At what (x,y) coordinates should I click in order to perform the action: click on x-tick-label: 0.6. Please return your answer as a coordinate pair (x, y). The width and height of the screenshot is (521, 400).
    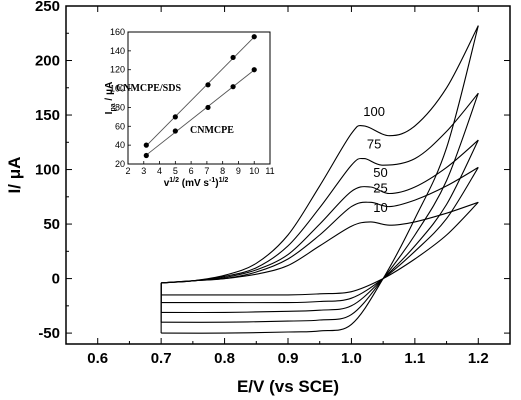
    Looking at the image, I should click on (97, 358).